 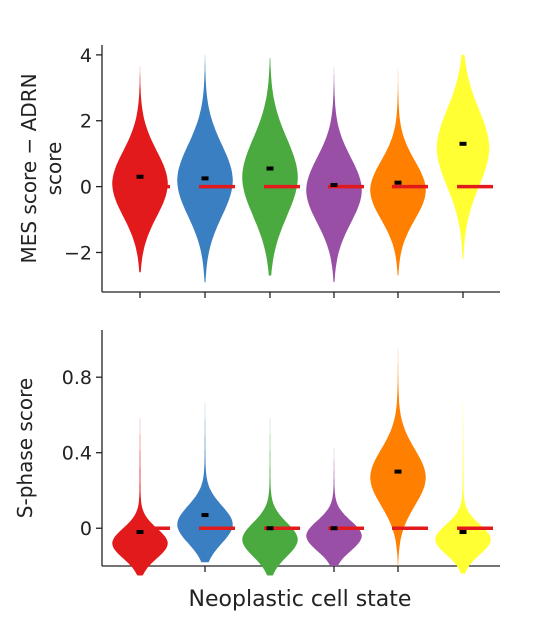 What do you see at coordinates (77, 454) in the screenshot?
I see `y-tick-label: 0.4` at bounding box center [77, 454].